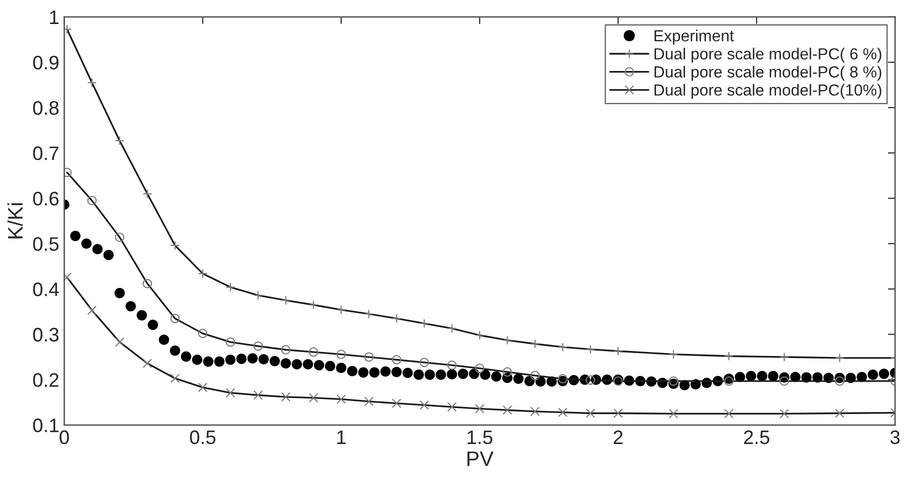 The image size is (918, 483). What do you see at coordinates (46, 289) in the screenshot?
I see `y-tick-label: 0.4` at bounding box center [46, 289].